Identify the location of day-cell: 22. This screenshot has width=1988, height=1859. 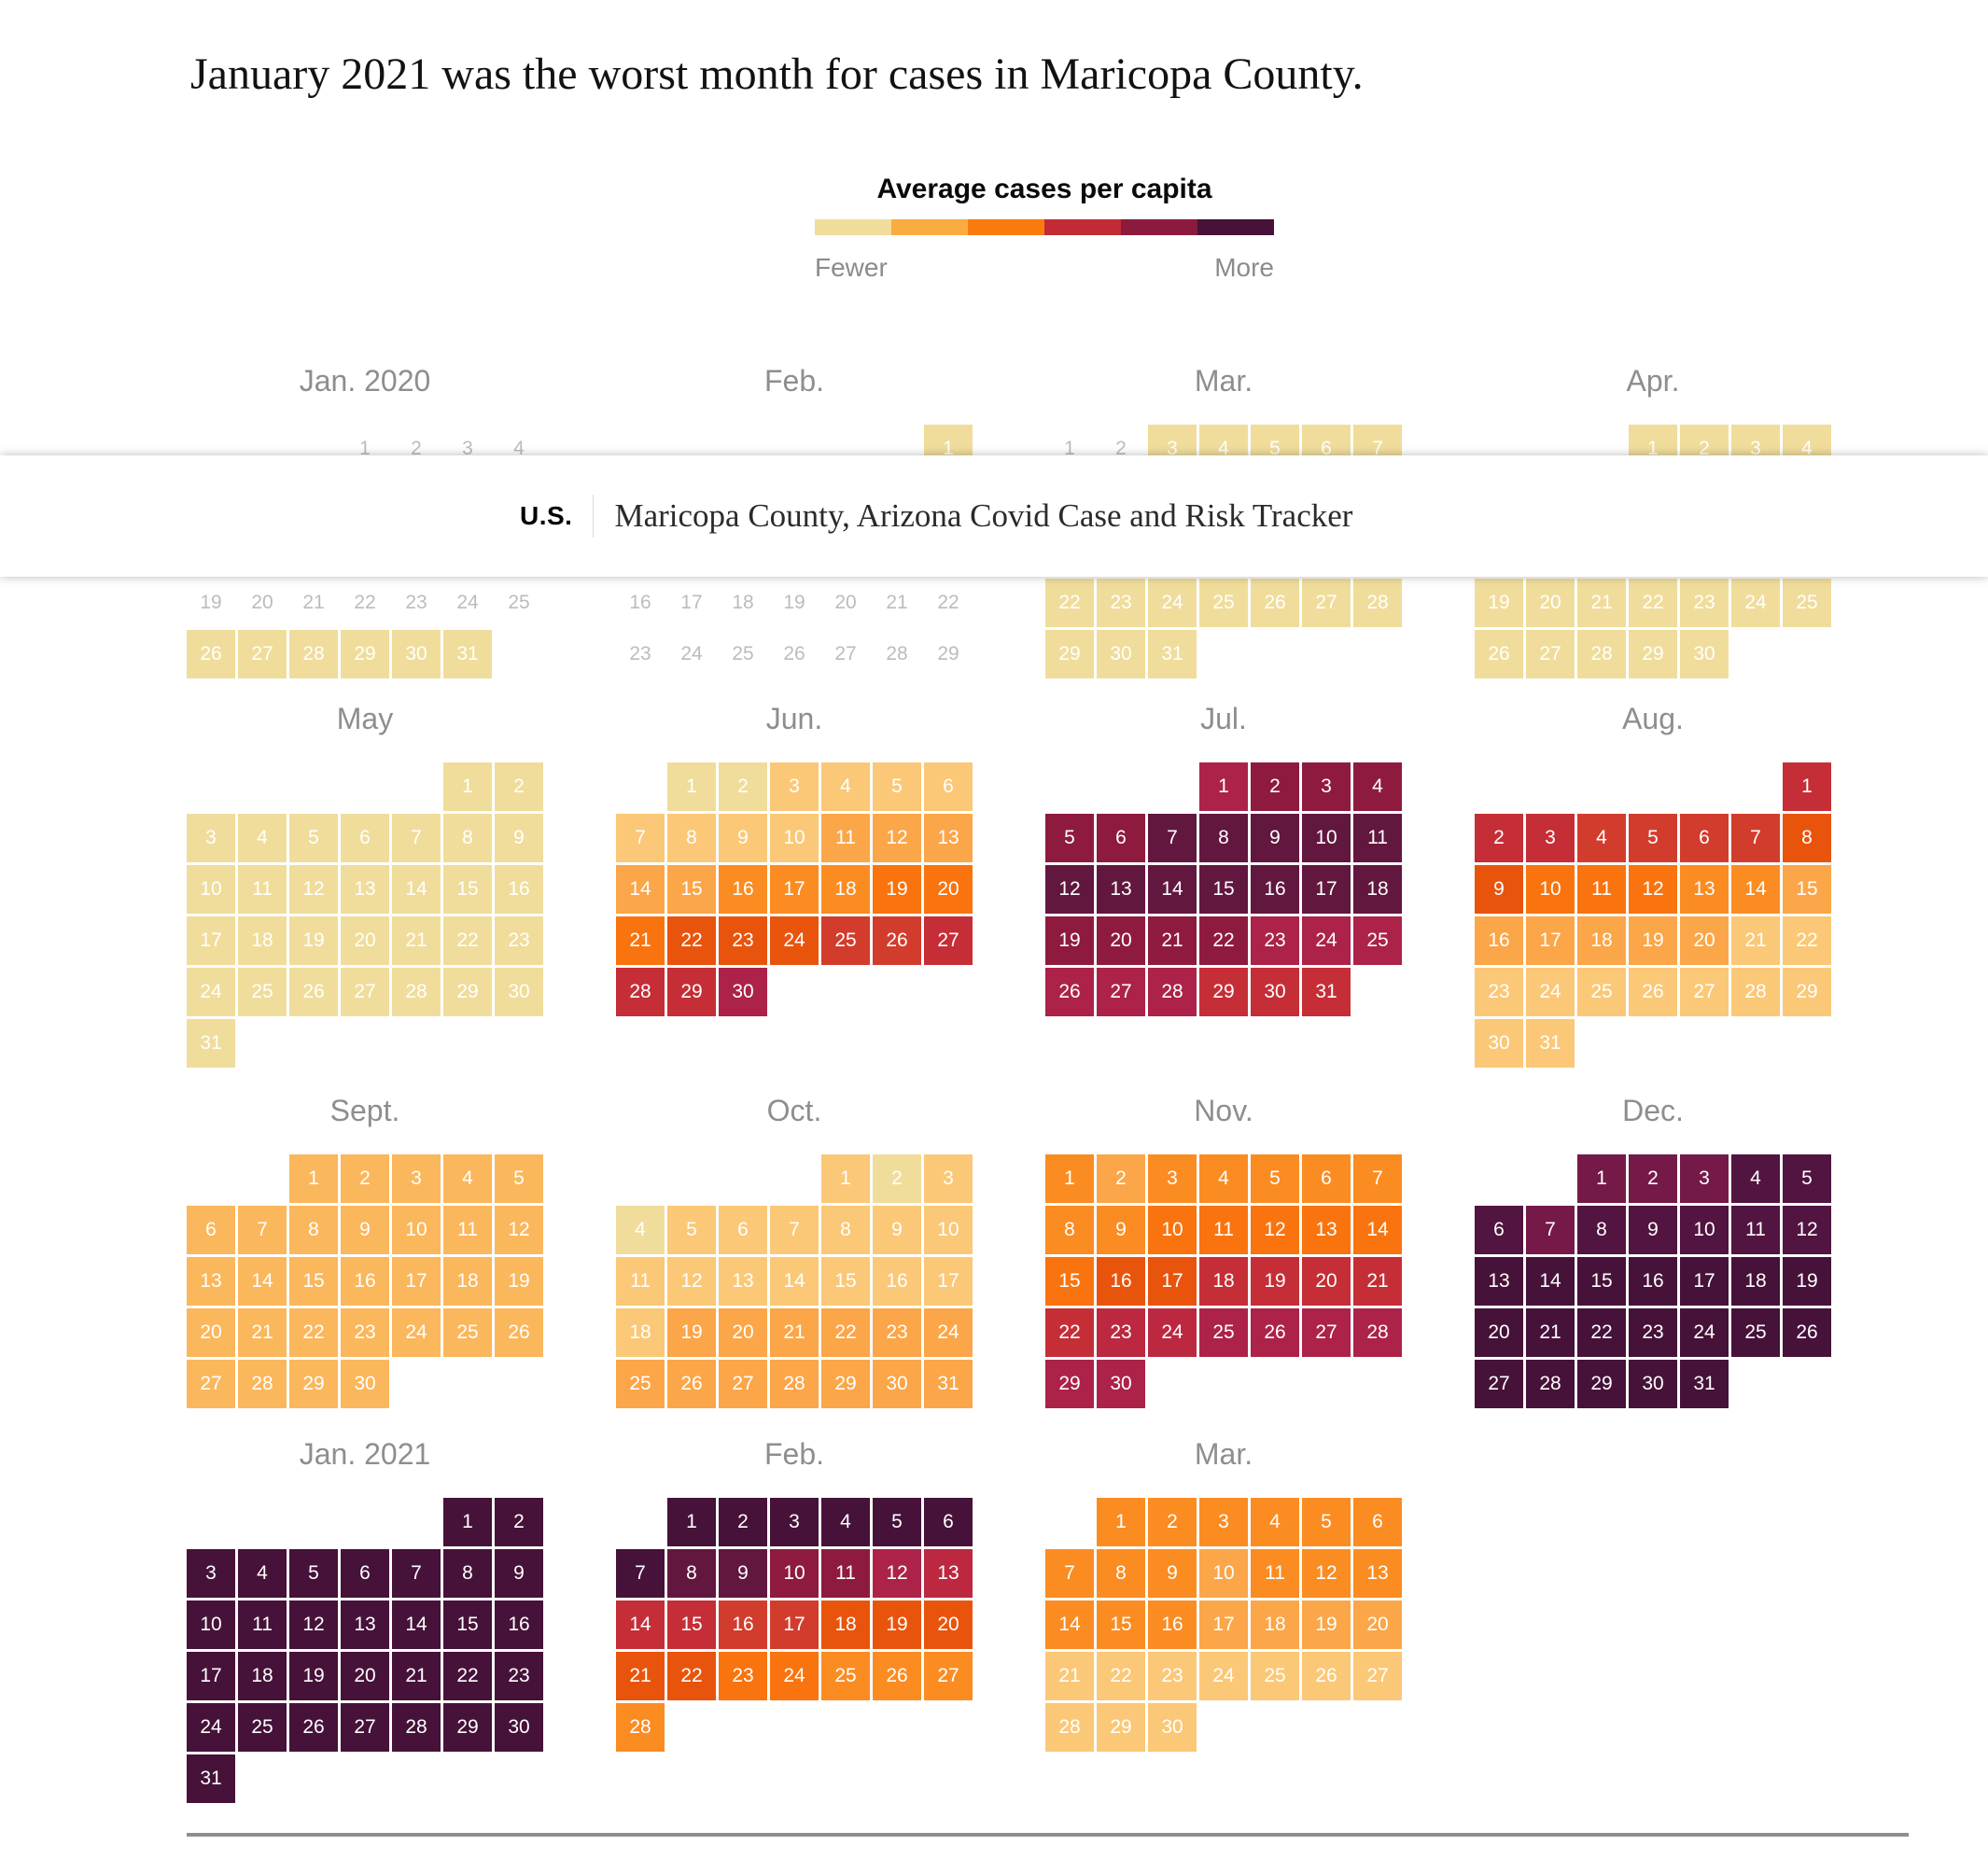
(1121, 1676).